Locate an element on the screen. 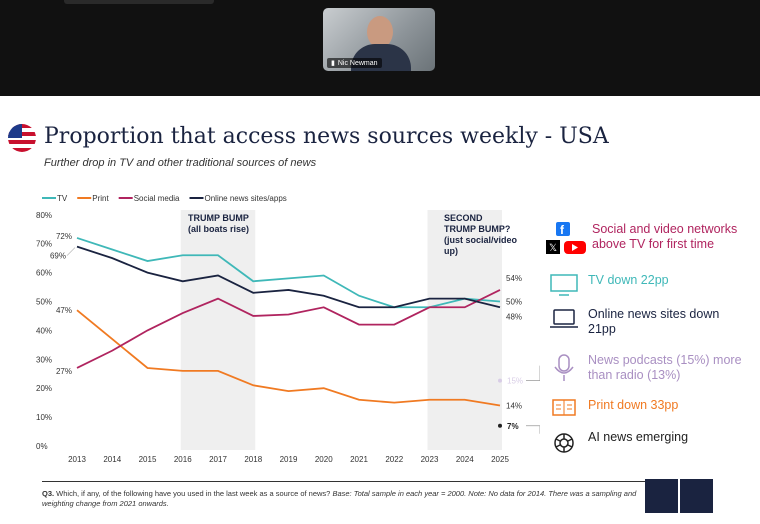 This screenshot has width=760, height=524. participant-video-tile: ▮ Nic Newman is located at coordinates (379, 39).